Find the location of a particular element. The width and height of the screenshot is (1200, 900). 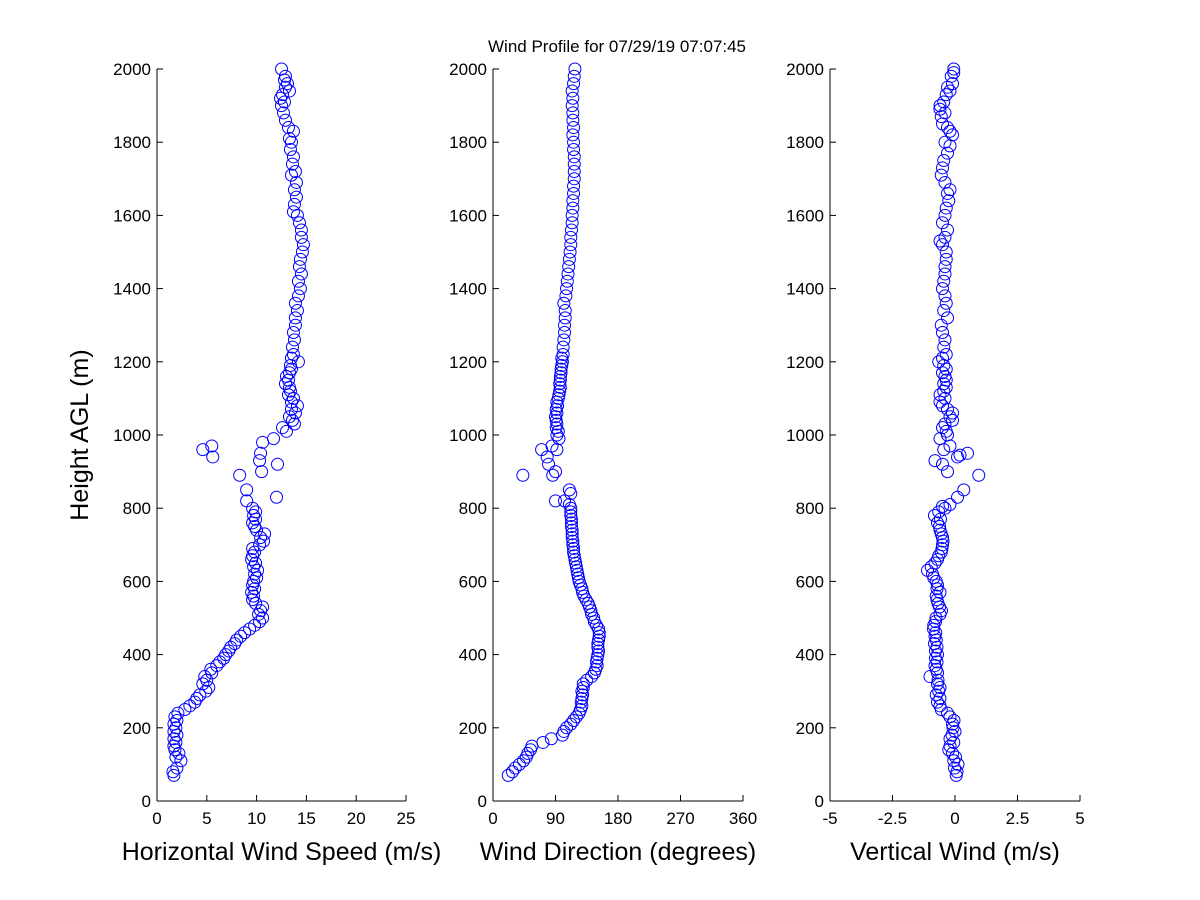

x-tick-label: 10 is located at coordinates (256, 818).